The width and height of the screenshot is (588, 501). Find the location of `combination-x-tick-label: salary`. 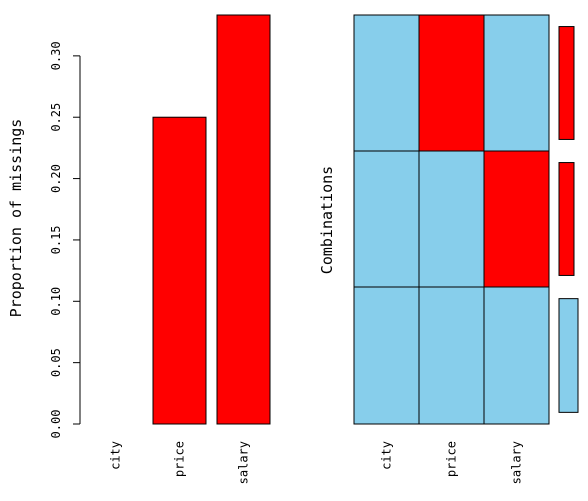

combination-x-tick-label: salary is located at coordinates (517, 462).